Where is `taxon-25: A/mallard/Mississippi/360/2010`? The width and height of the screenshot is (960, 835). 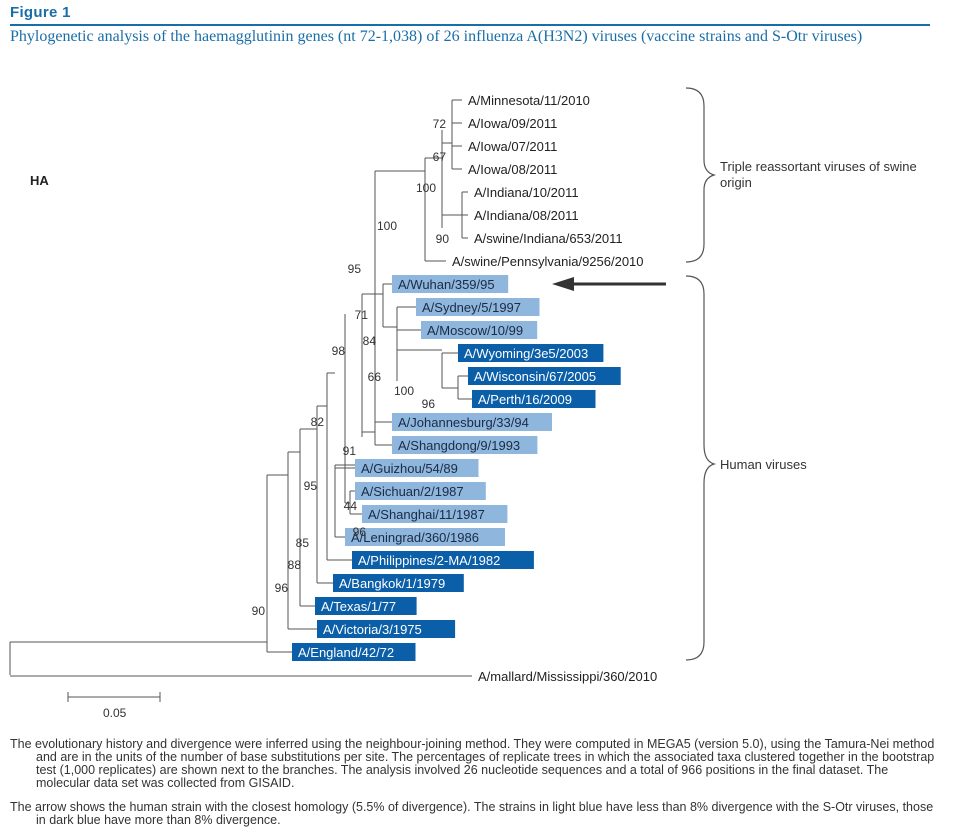 taxon-25: A/mallard/Mississippi/360/2010 is located at coordinates (567, 676).